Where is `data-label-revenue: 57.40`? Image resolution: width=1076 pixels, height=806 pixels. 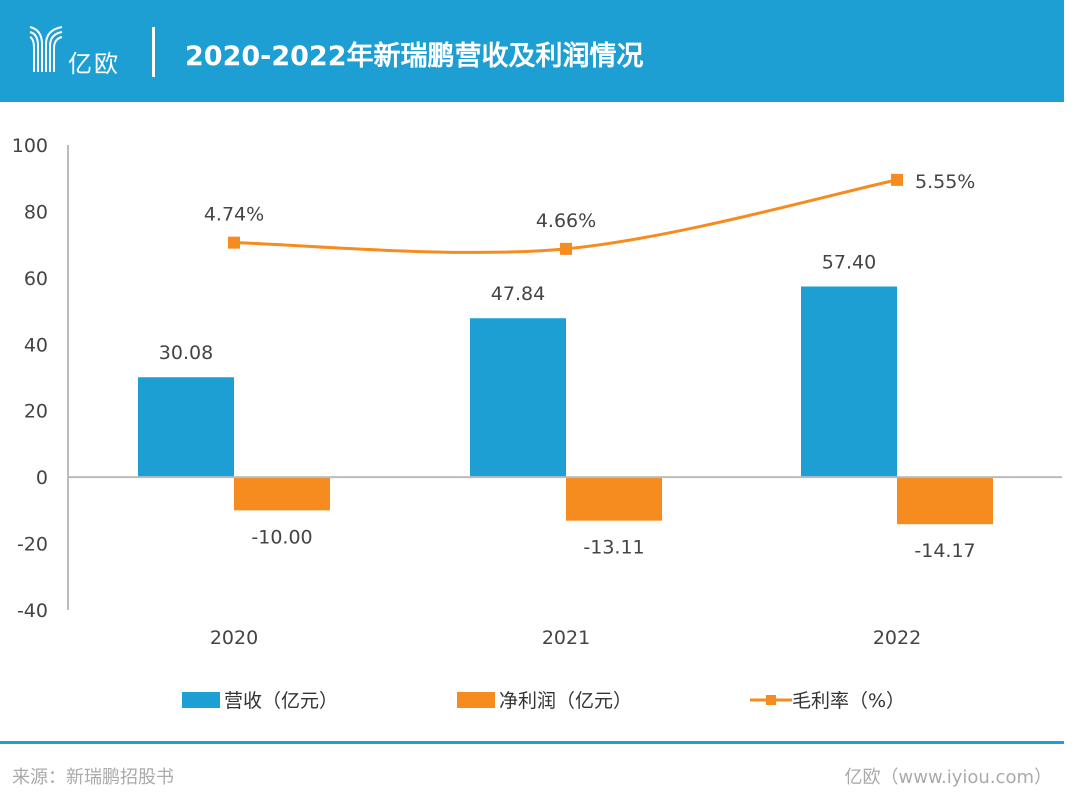
data-label-revenue: 57.40 is located at coordinates (849, 262).